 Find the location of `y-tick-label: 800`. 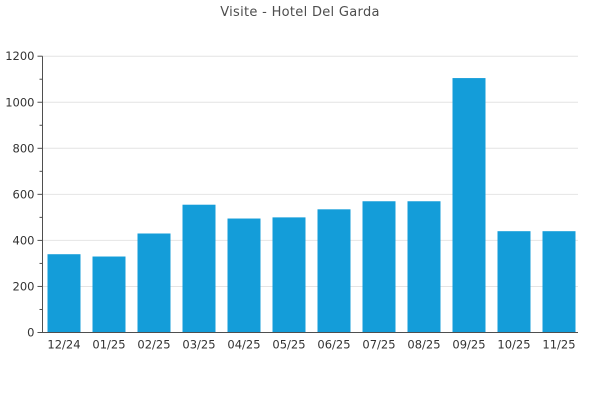

y-tick-label: 800 is located at coordinates (24, 148).